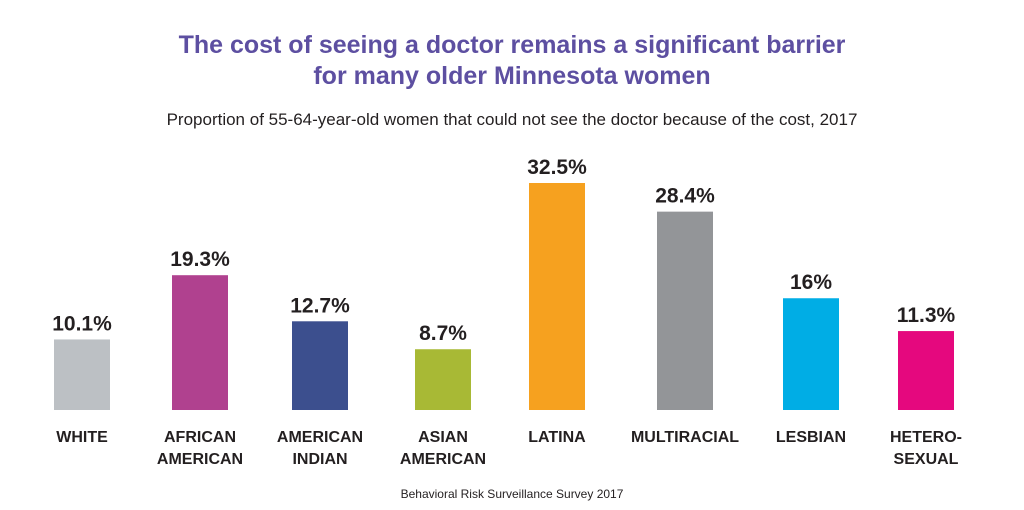  Describe the element at coordinates (926, 315) in the screenshot. I see `data-label: 11.3%` at that location.